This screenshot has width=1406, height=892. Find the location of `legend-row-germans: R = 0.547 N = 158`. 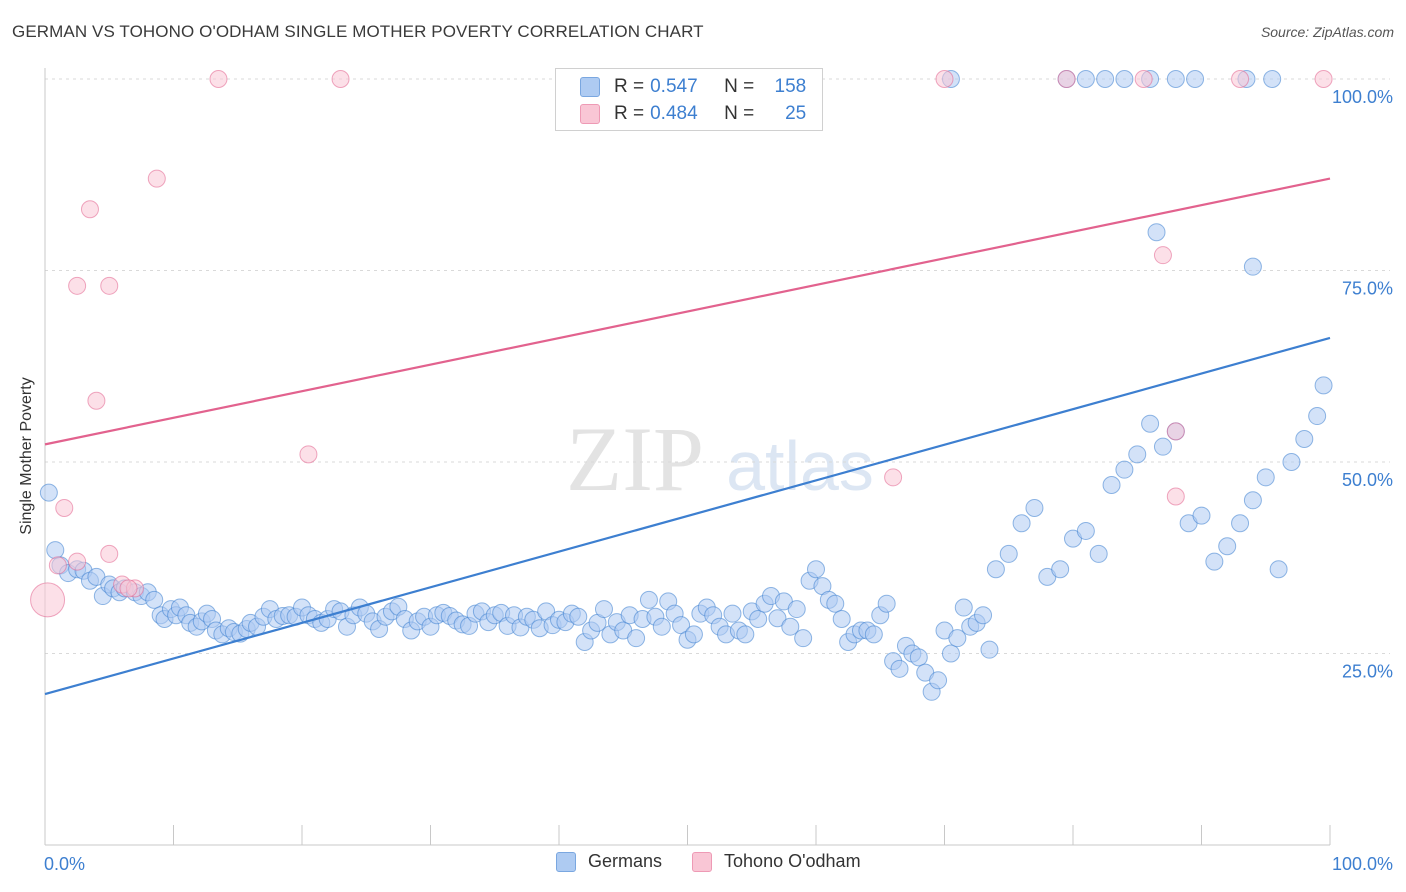

legend-row-germans: R = 0.547 N = 158 is located at coordinates (693, 87).